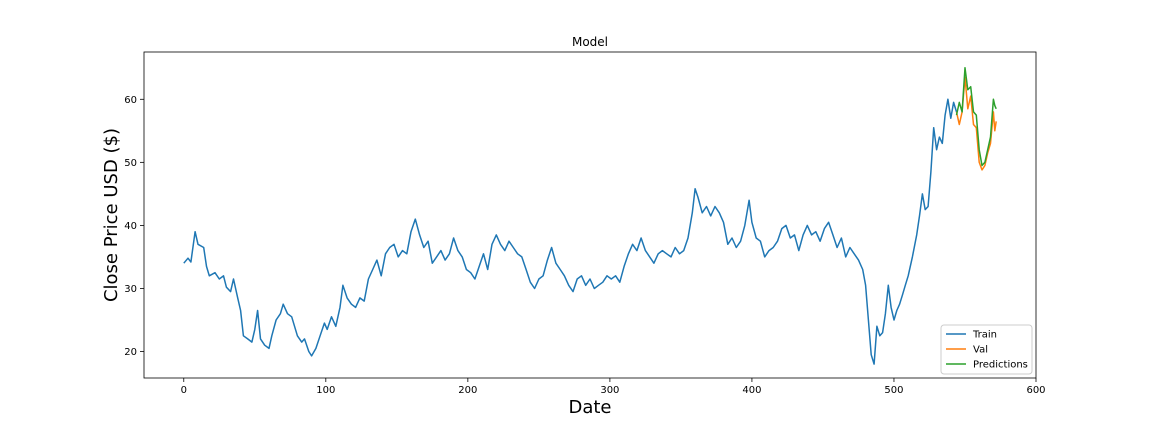 The width and height of the screenshot is (1152, 436). Describe the element at coordinates (609, 390) in the screenshot. I see `x-tick-label: 300` at that location.